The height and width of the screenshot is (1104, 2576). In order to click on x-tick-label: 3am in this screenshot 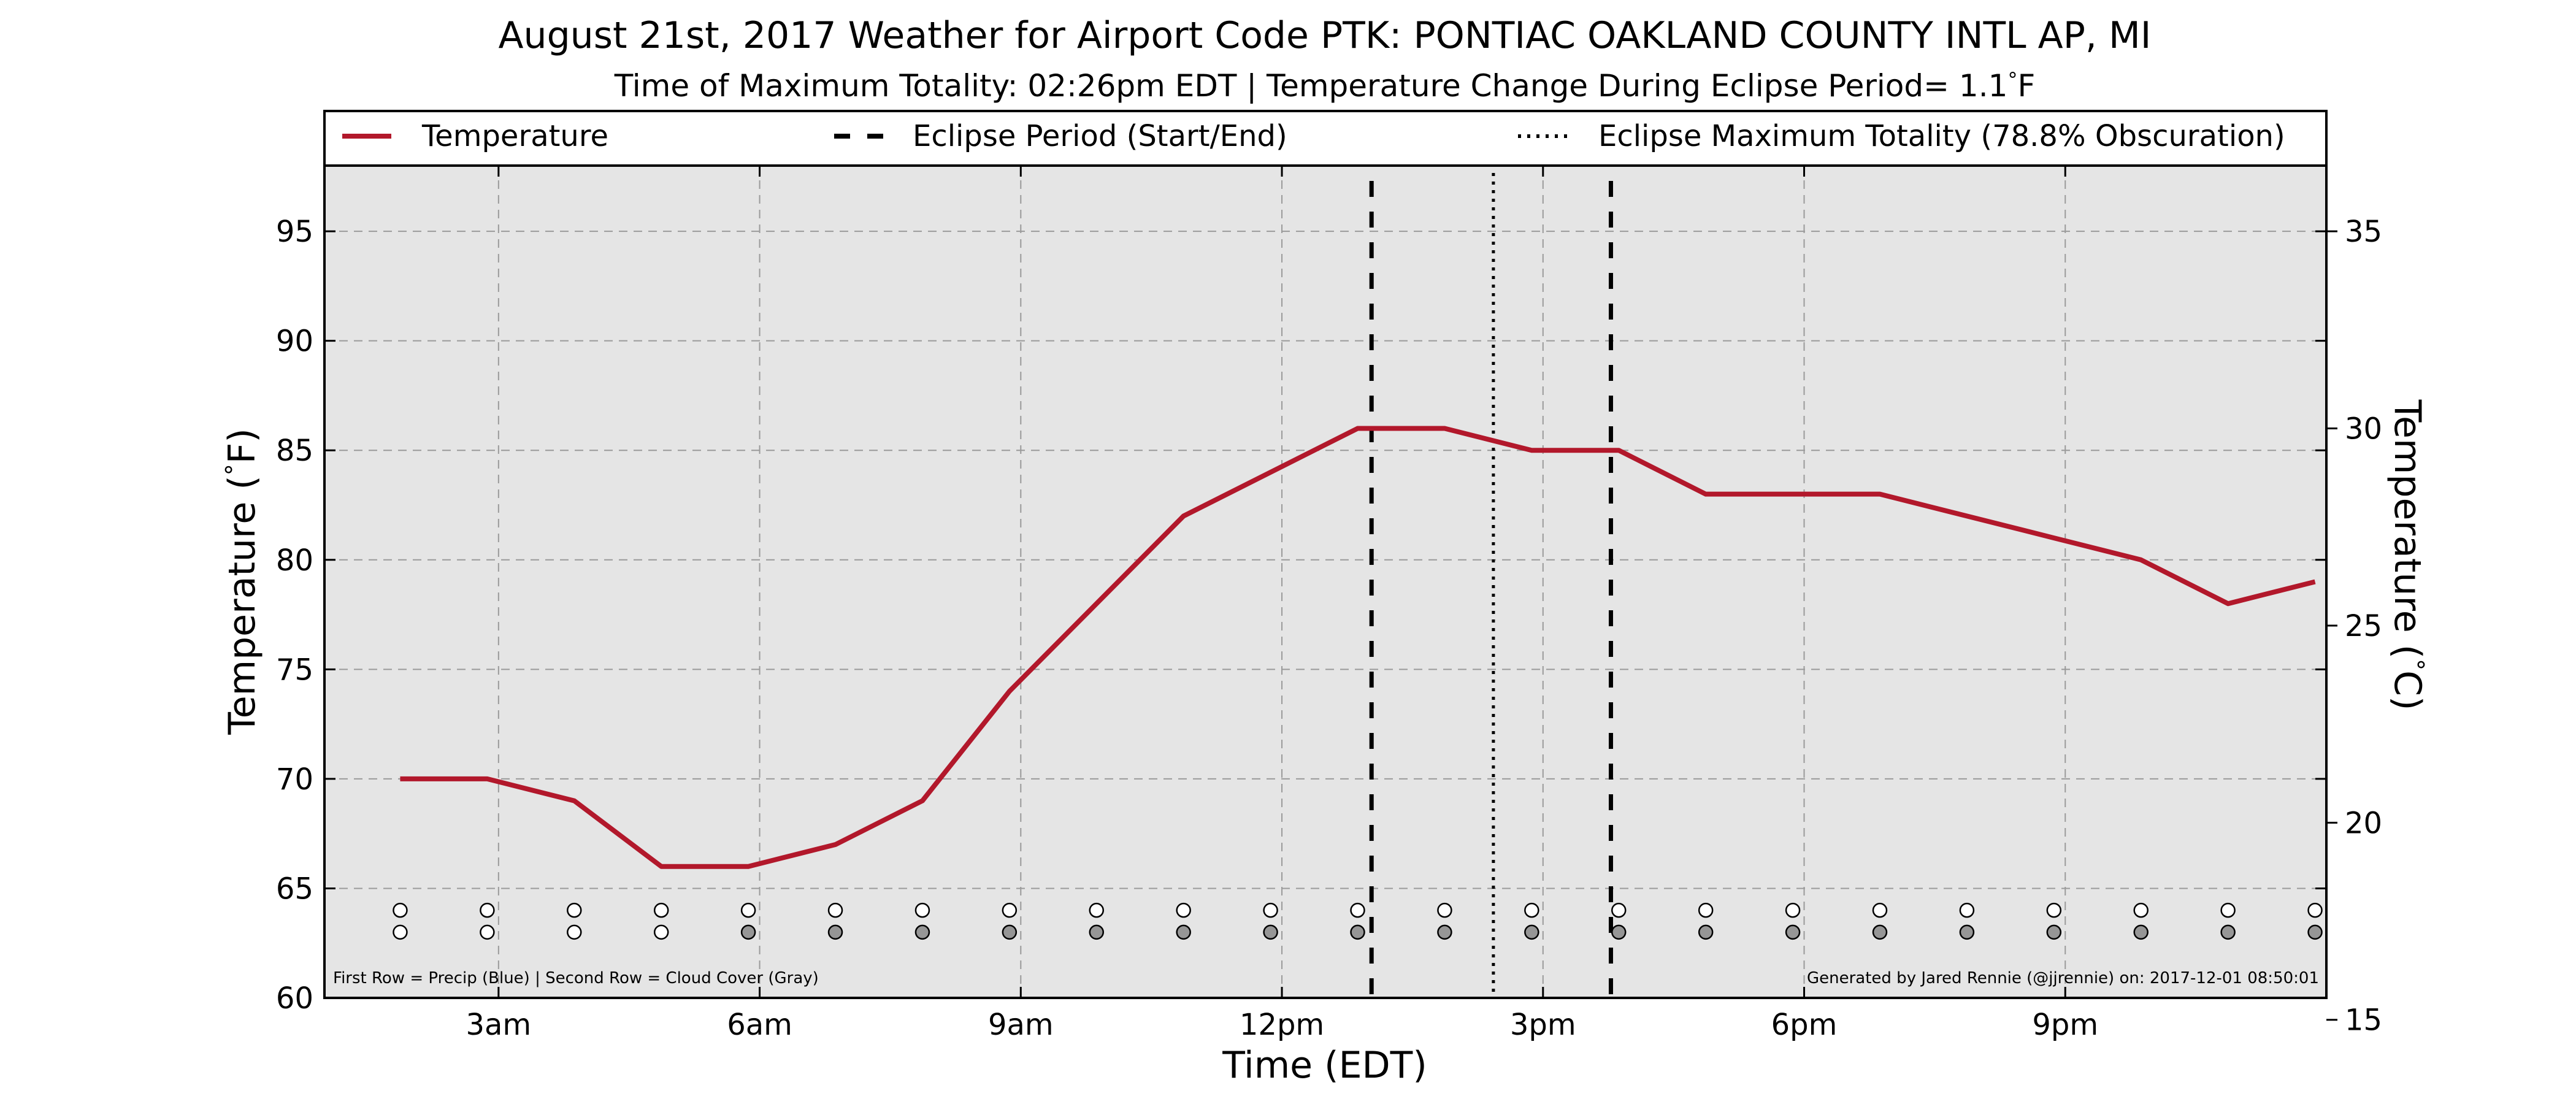, I will do `click(498, 1025)`.